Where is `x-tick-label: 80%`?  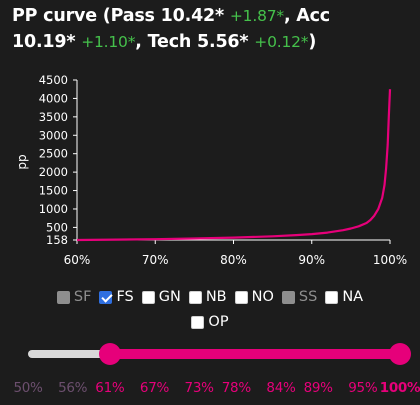 x-tick-label: 80% is located at coordinates (233, 260).